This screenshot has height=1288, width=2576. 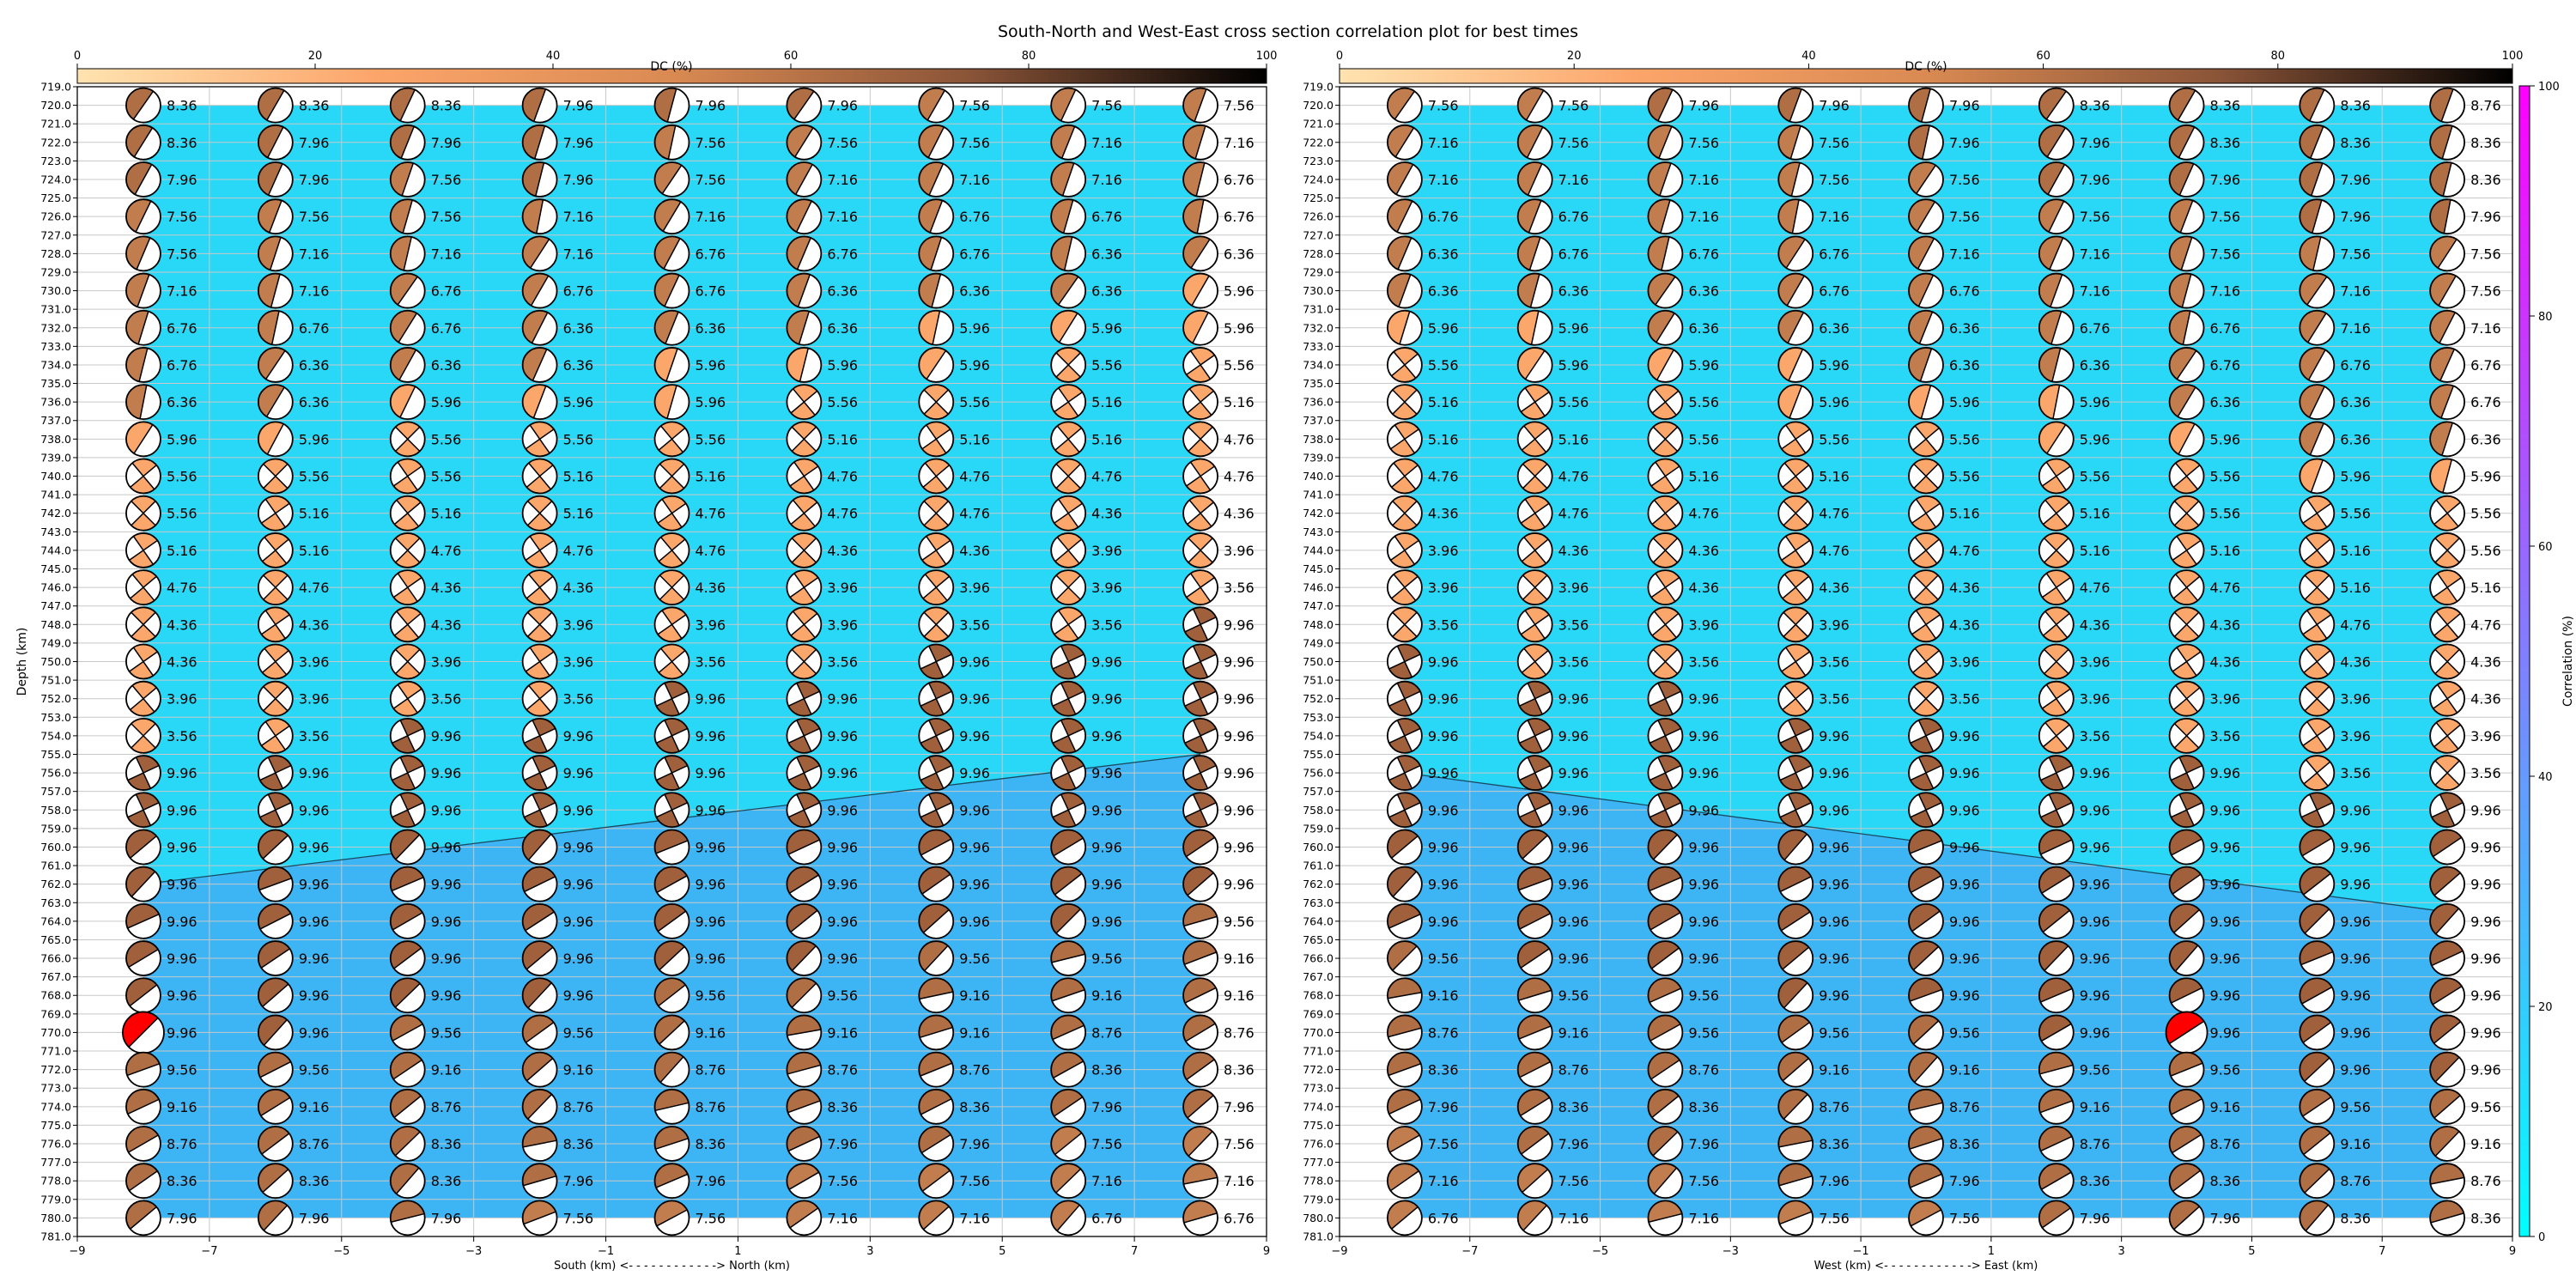 What do you see at coordinates (1991, 1251) in the screenshot?
I see `x-tick-label: 1` at bounding box center [1991, 1251].